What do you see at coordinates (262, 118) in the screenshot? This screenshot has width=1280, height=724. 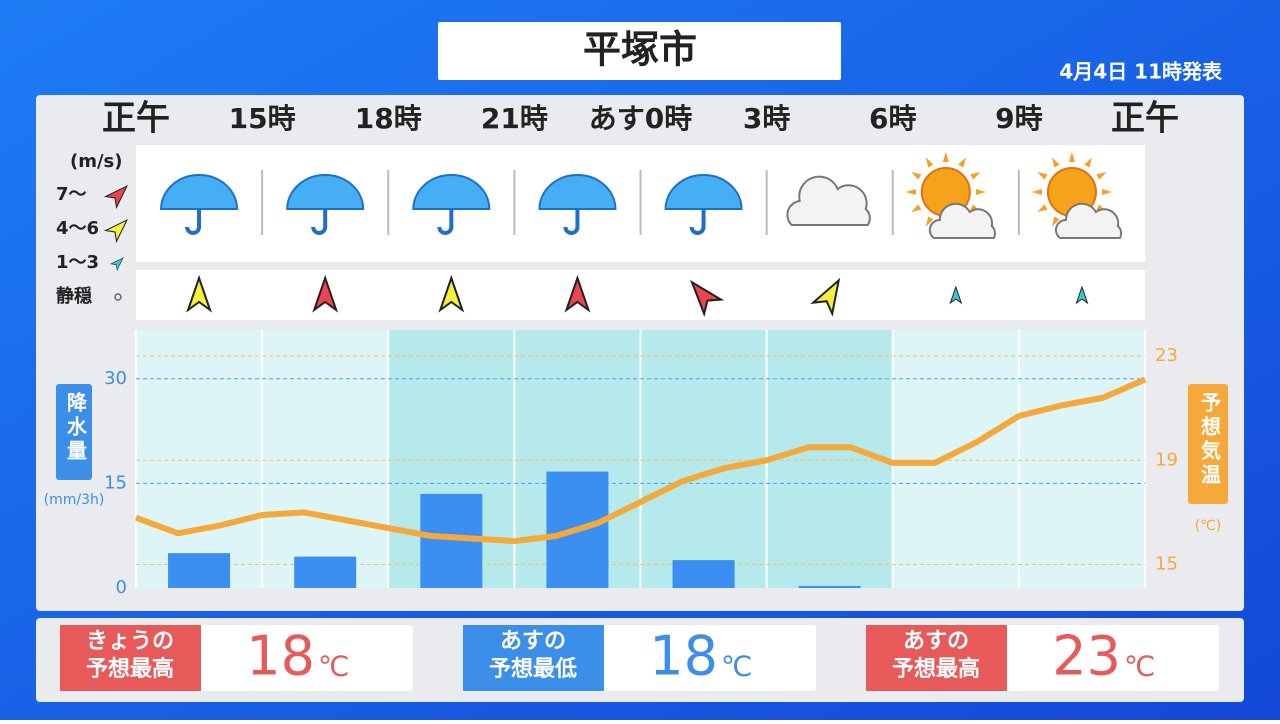 I see `x-tick-label: 15時` at bounding box center [262, 118].